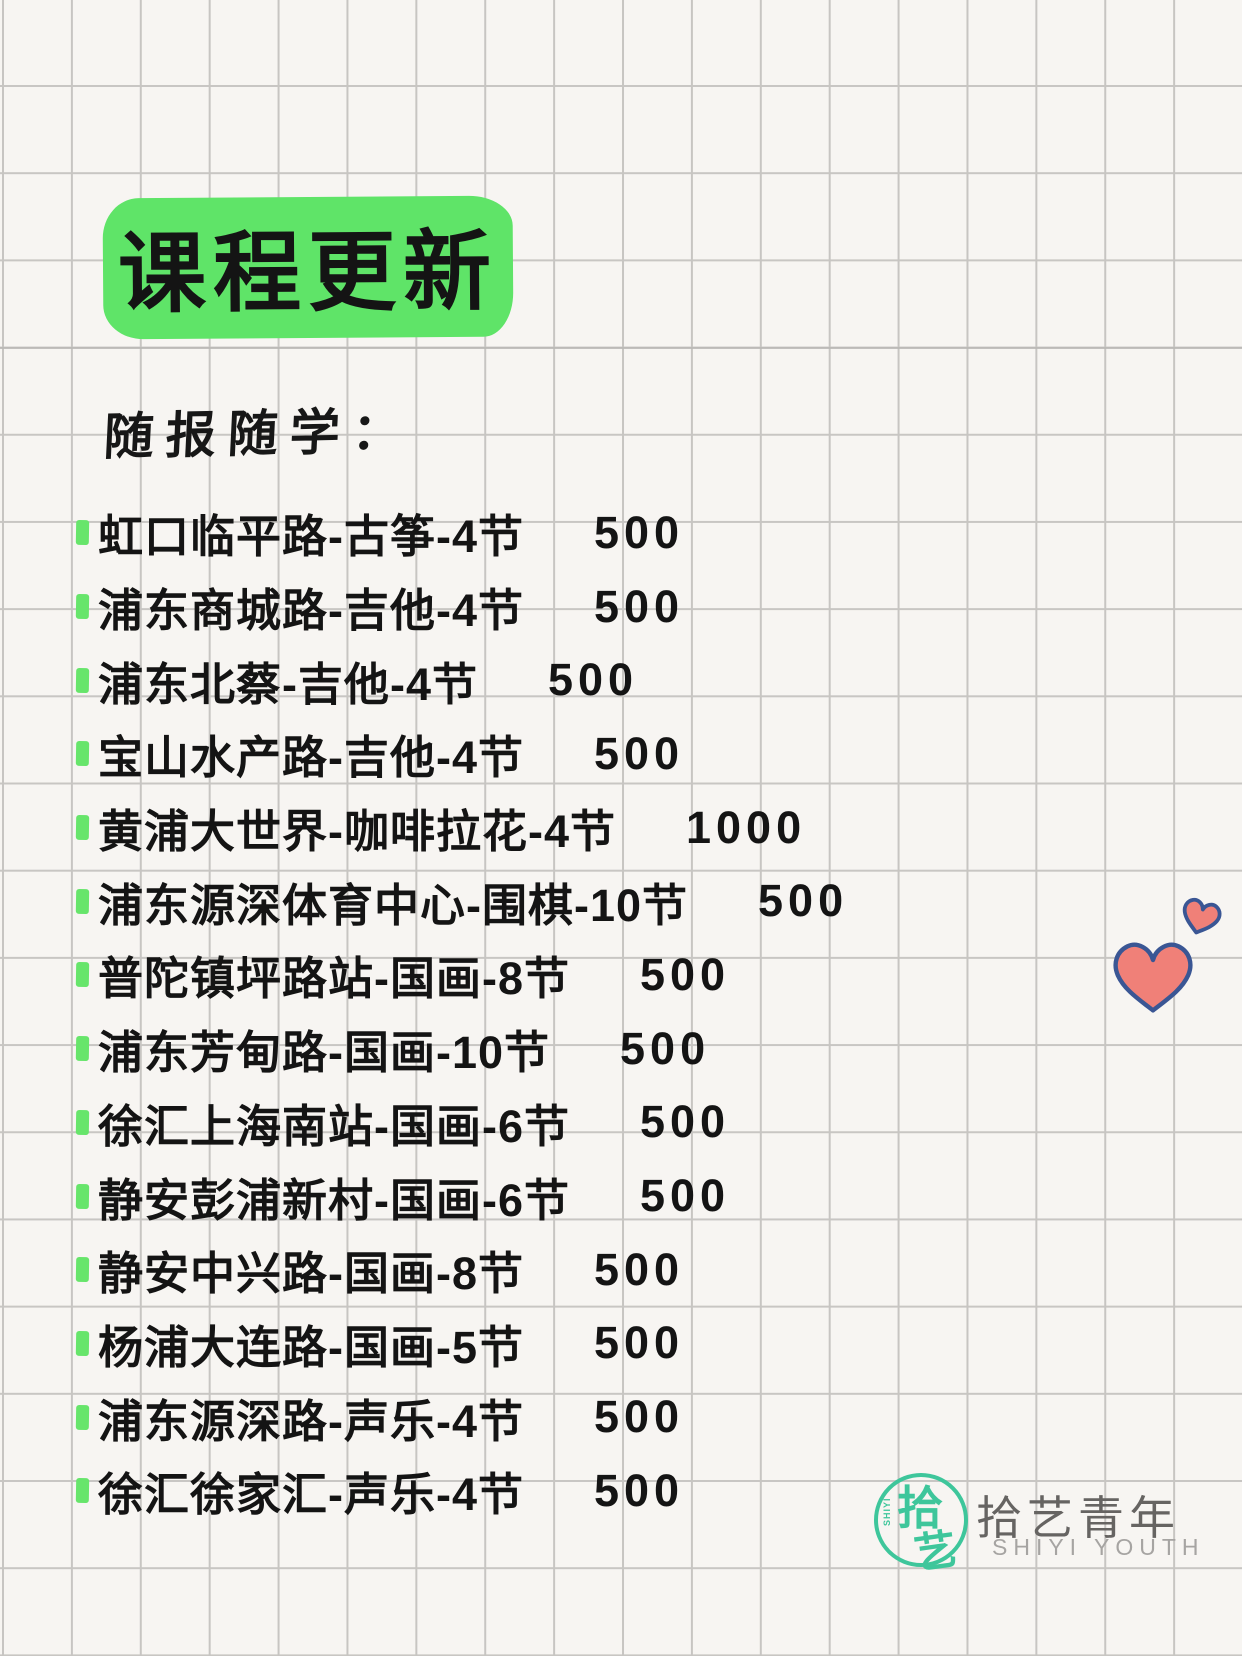 The width and height of the screenshot is (1242, 1656). I want to click on course-row: 静安中兴路-国画-8节 500, so click(625, 1270).